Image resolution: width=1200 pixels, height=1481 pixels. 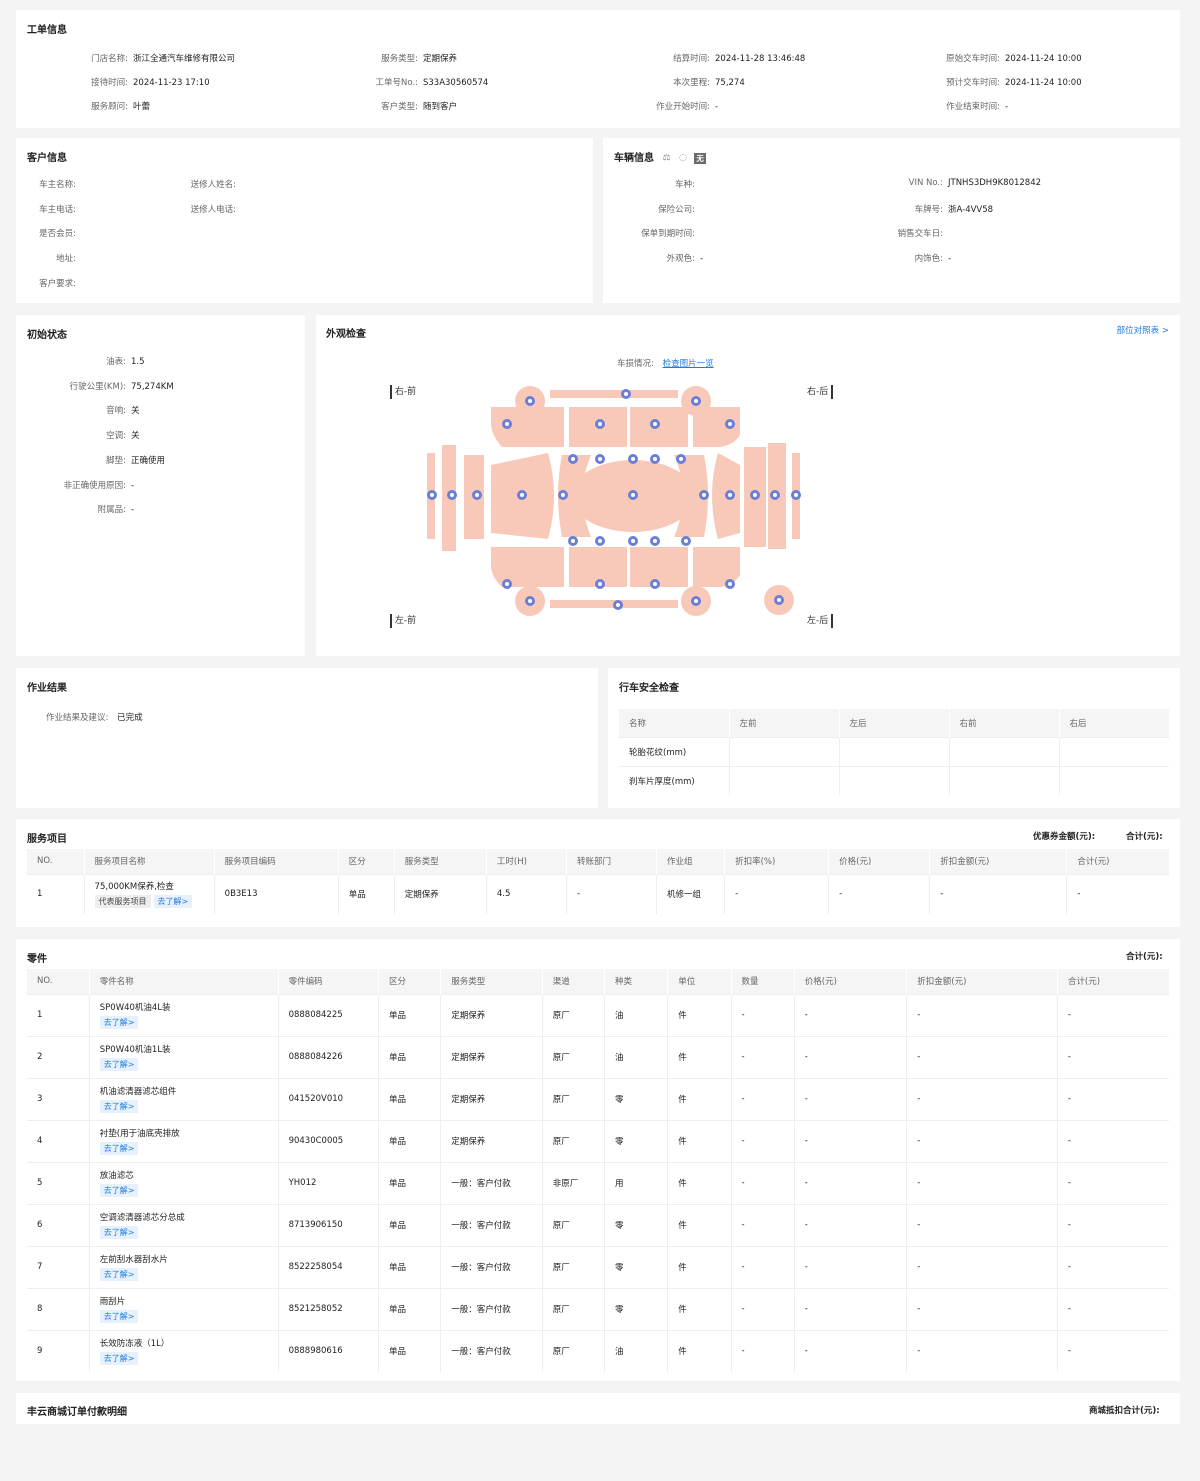 I want to click on workorder-7-label: 本次里程:, so click(x=691, y=83).